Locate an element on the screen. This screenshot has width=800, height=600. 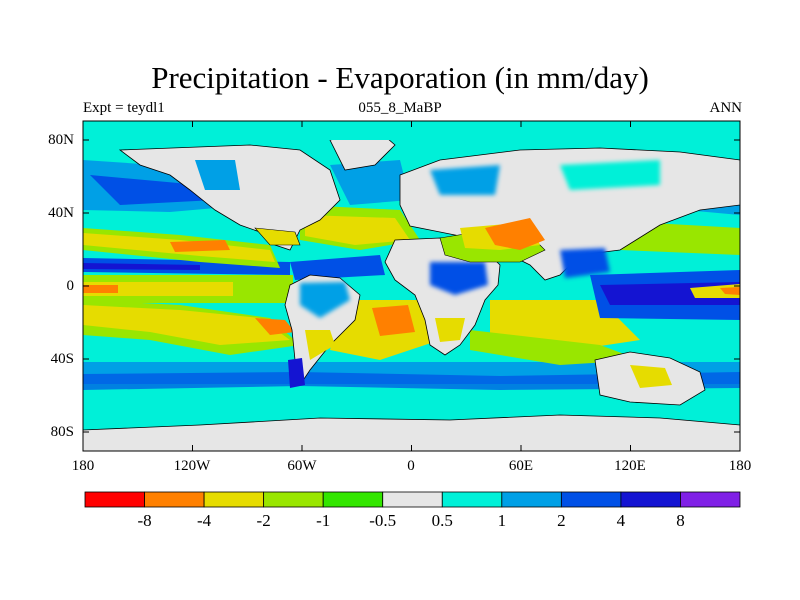
n-america-yellow is located at coordinates (277, 236).